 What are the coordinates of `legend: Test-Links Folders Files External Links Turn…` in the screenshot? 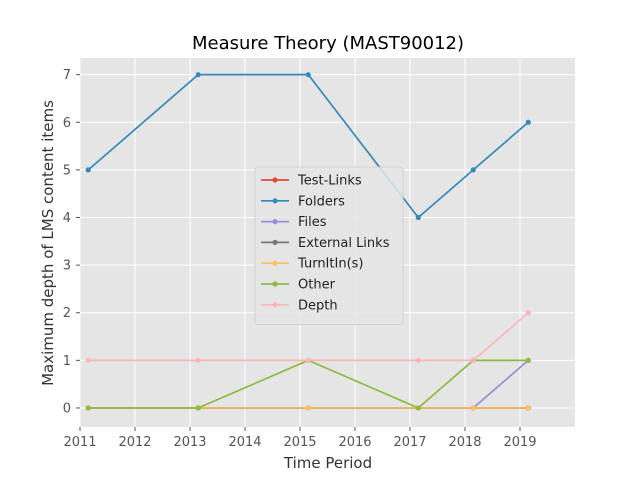 It's located at (329, 246).